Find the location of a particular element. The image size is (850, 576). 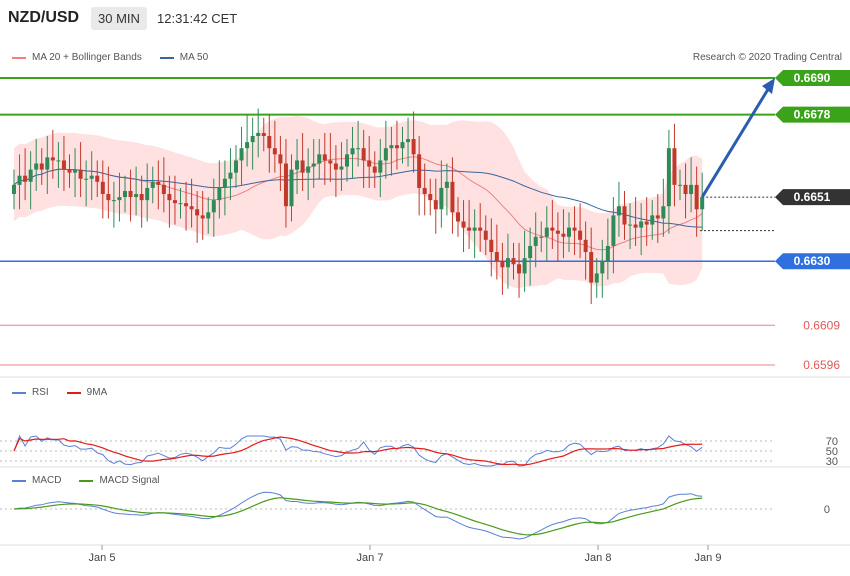

chart-header: NZD/USD 30 MIN 12:31:42 CET is located at coordinates (425, 19).